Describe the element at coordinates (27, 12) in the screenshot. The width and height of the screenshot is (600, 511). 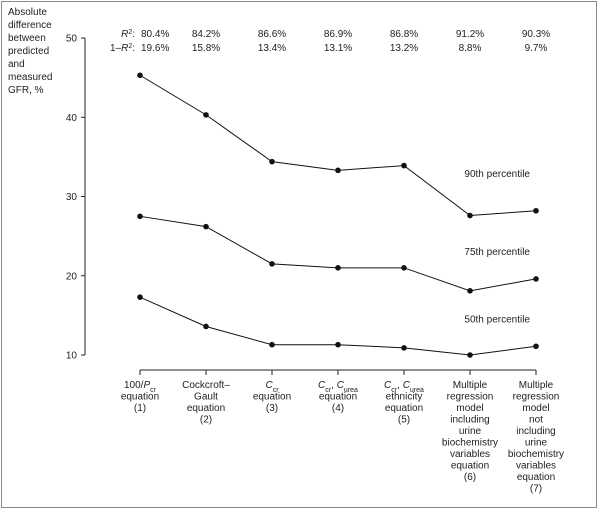
I see `y-axis-label-line: Absolute` at that location.